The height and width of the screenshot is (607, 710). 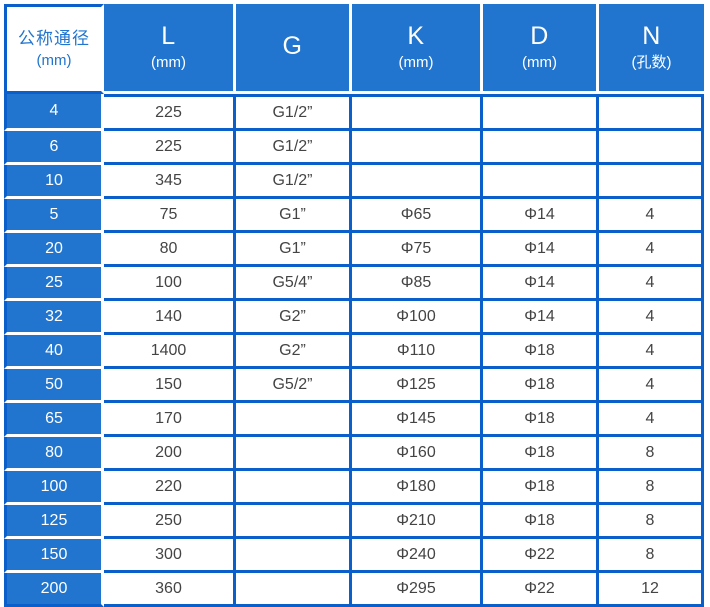 I want to click on column-header-d-unit: (mm), so click(x=539, y=62).